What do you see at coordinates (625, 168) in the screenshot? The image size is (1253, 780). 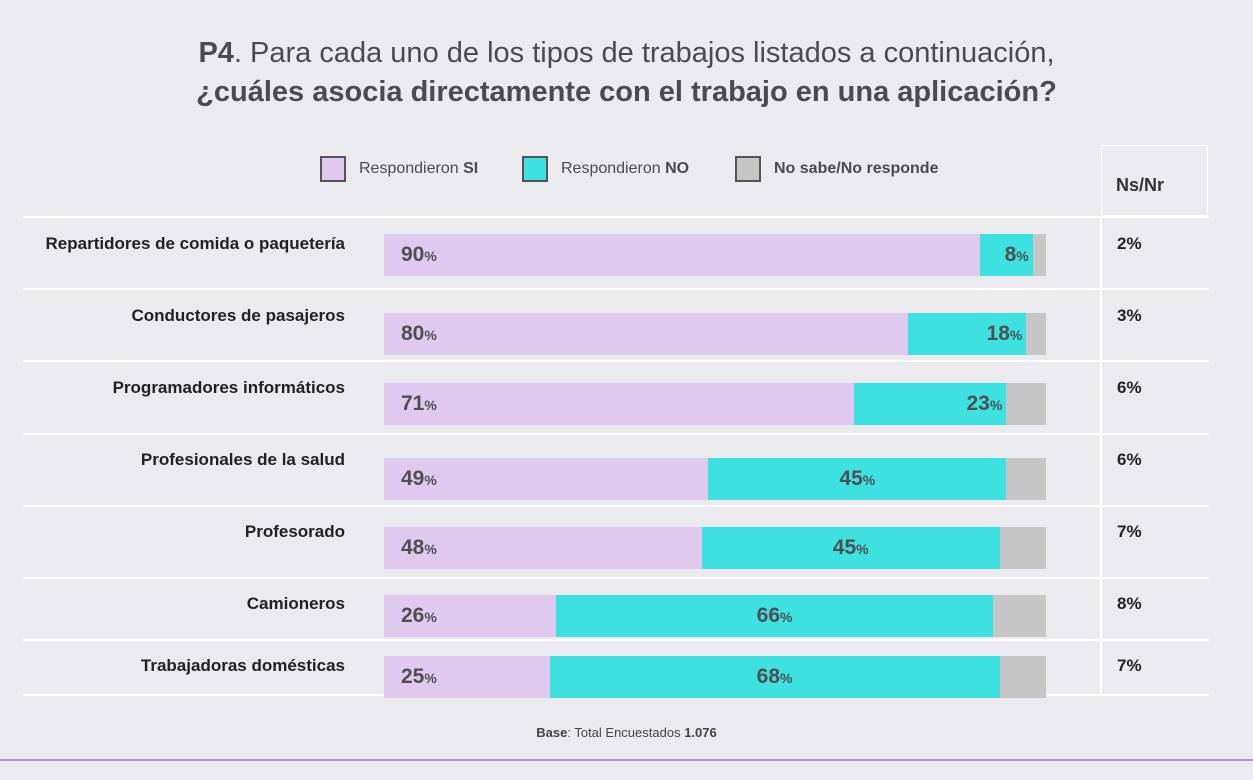 I see `legend-label-no: Respondieron NO` at bounding box center [625, 168].